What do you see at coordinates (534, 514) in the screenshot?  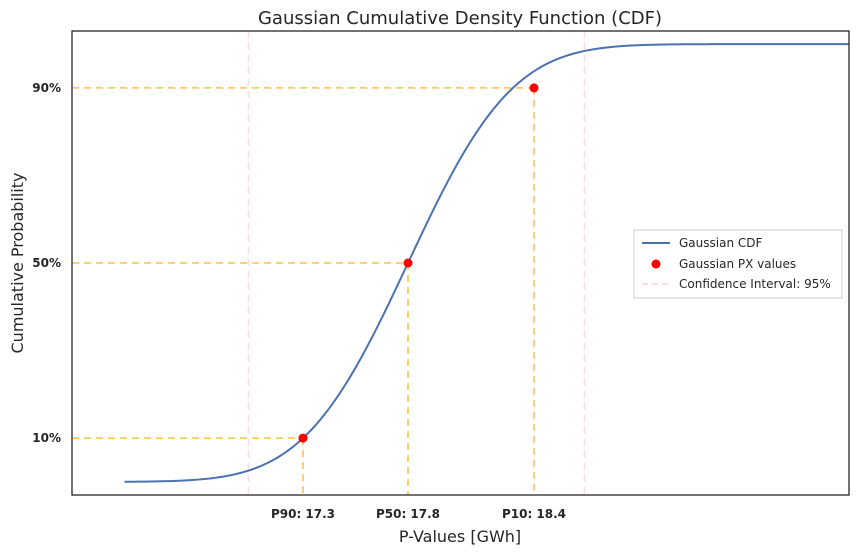 I see `x-tick-label-2: P10: 18.4` at bounding box center [534, 514].